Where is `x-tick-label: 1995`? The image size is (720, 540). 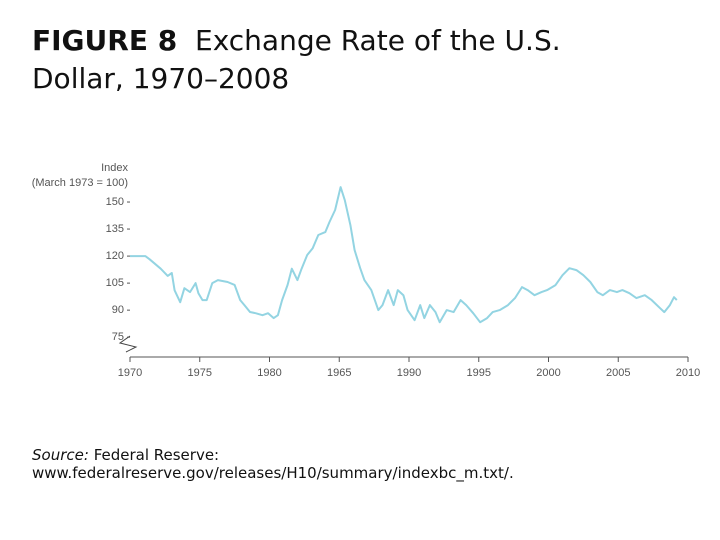 x-tick-label: 1995 is located at coordinates (479, 373).